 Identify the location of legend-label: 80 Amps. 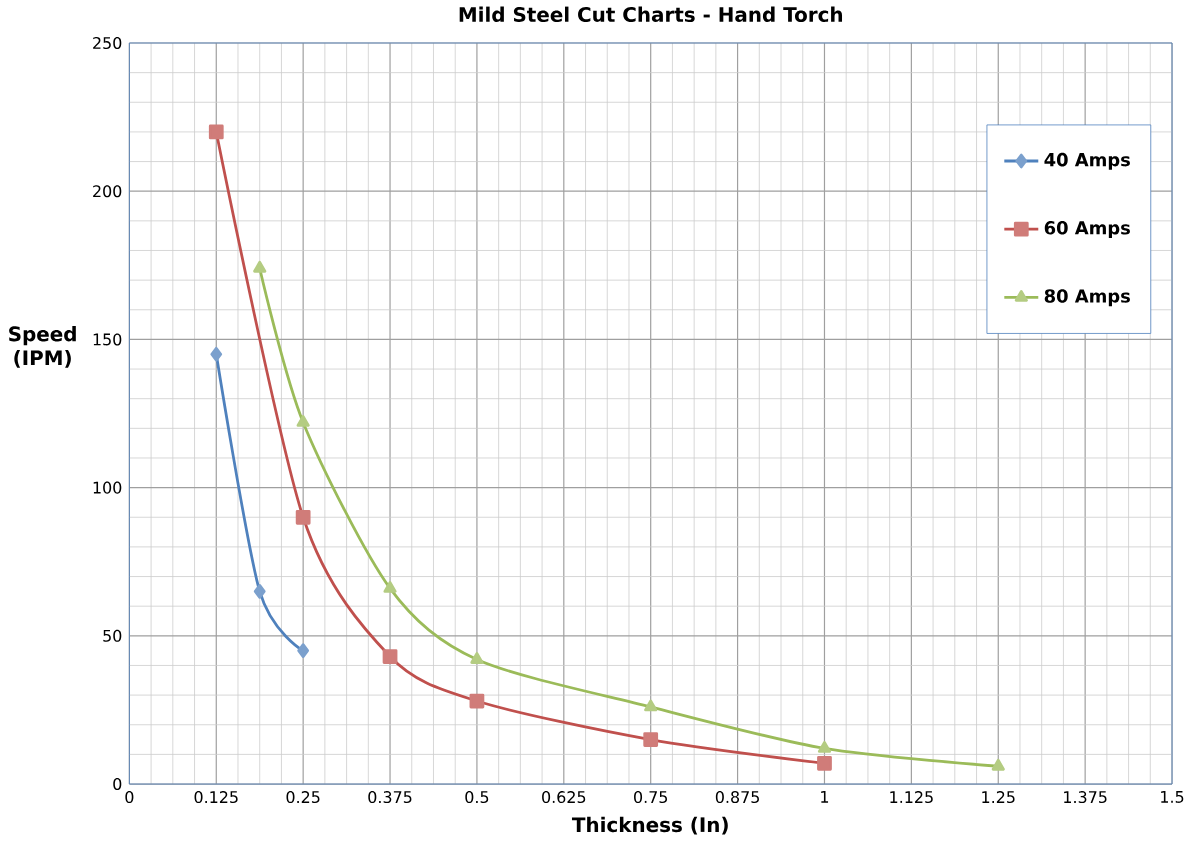
(1087, 298).